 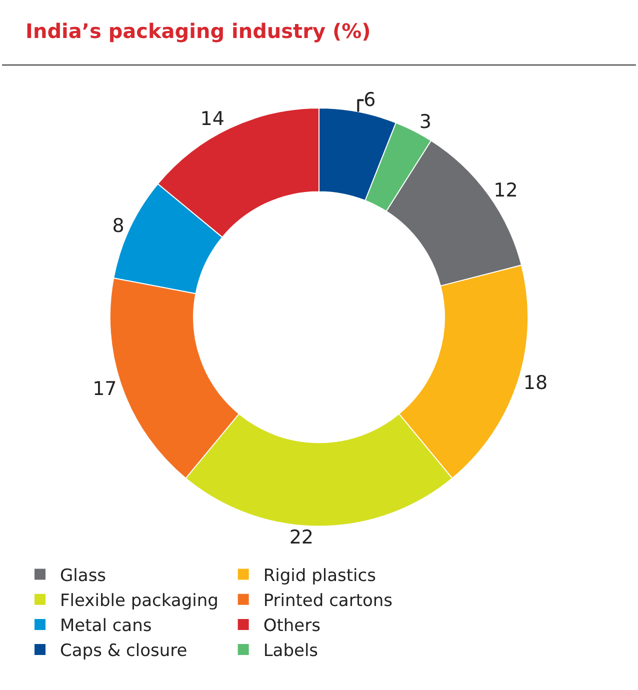 What do you see at coordinates (290, 651) in the screenshot?
I see `legend-label: Labels` at bounding box center [290, 651].